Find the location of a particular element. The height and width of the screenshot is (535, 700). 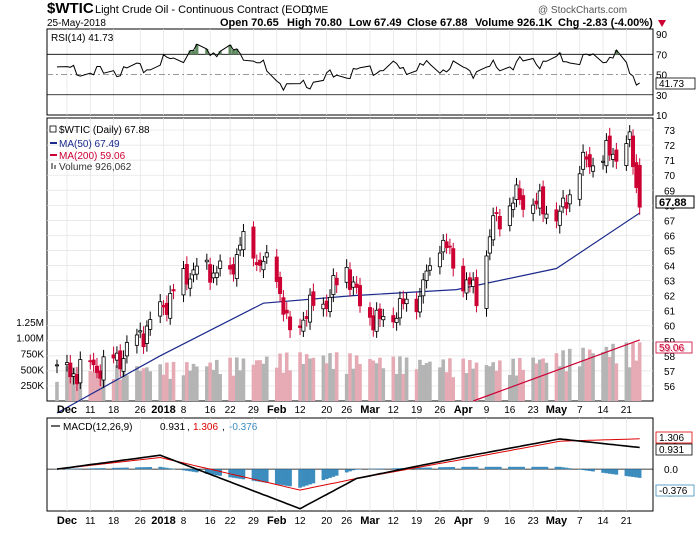

price-tick-label: 64 is located at coordinates (670, 267).